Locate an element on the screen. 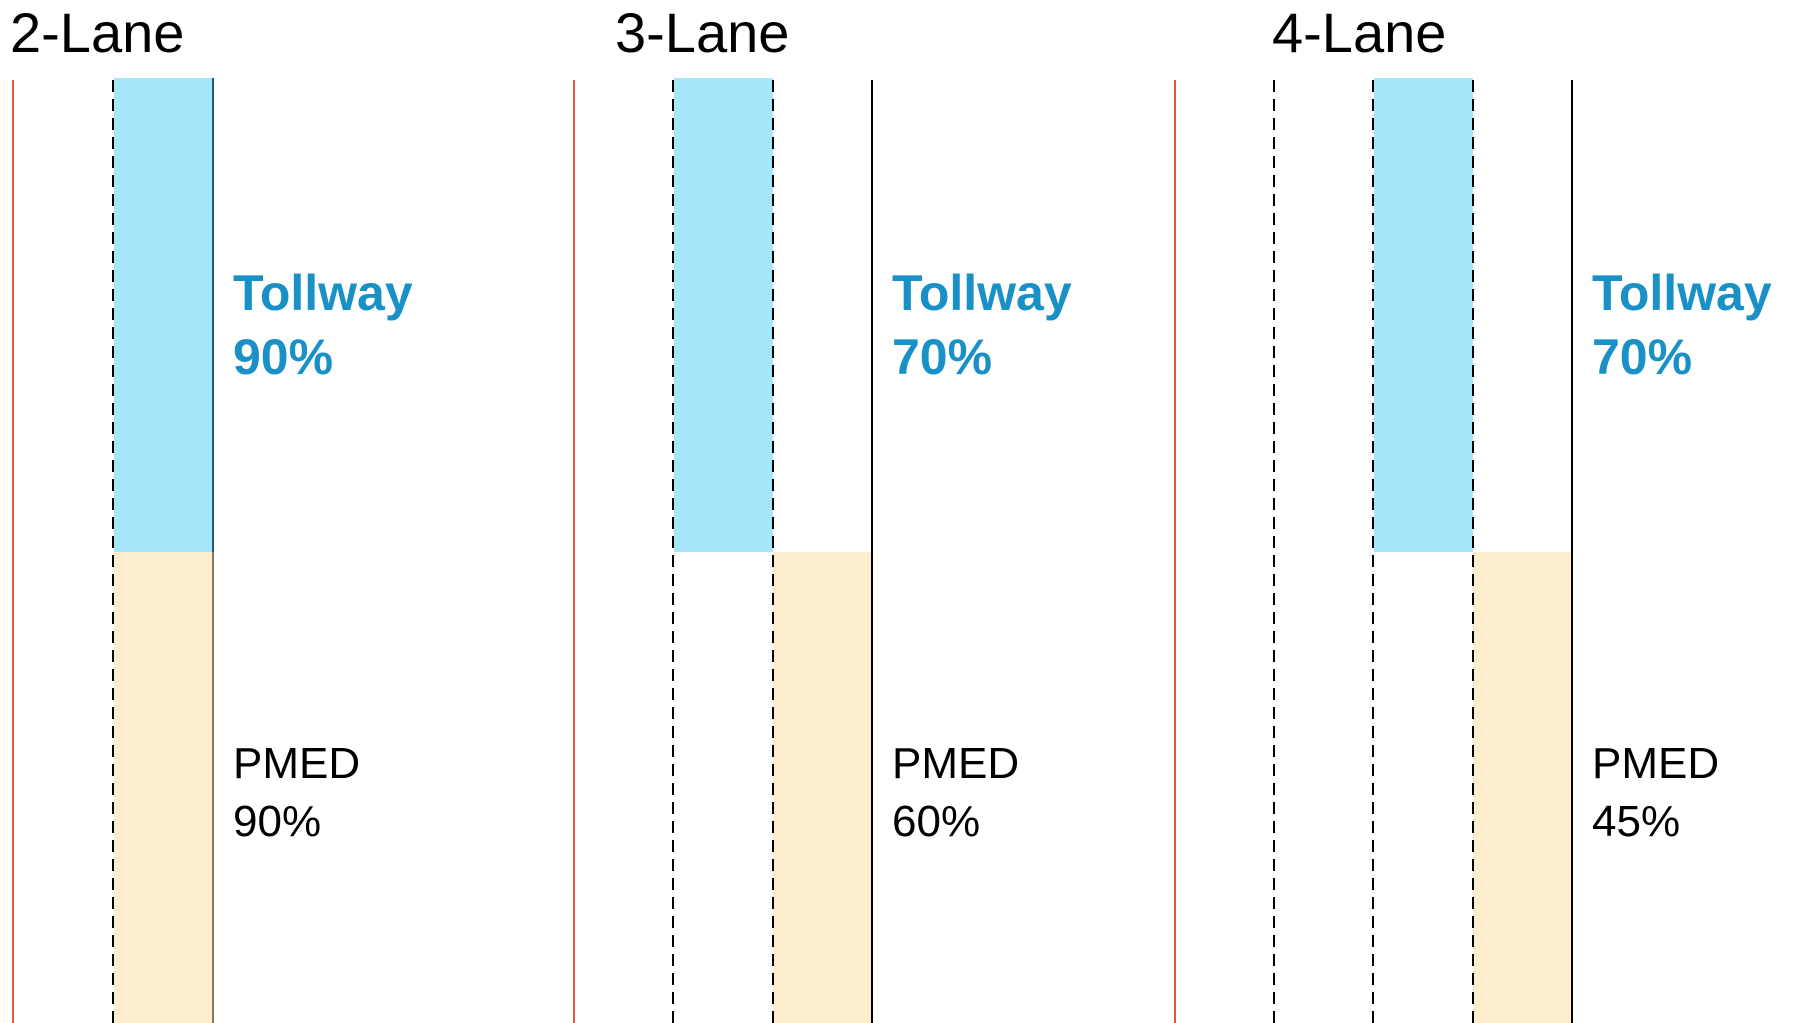  tollway-value: 90% is located at coordinates (283, 357).